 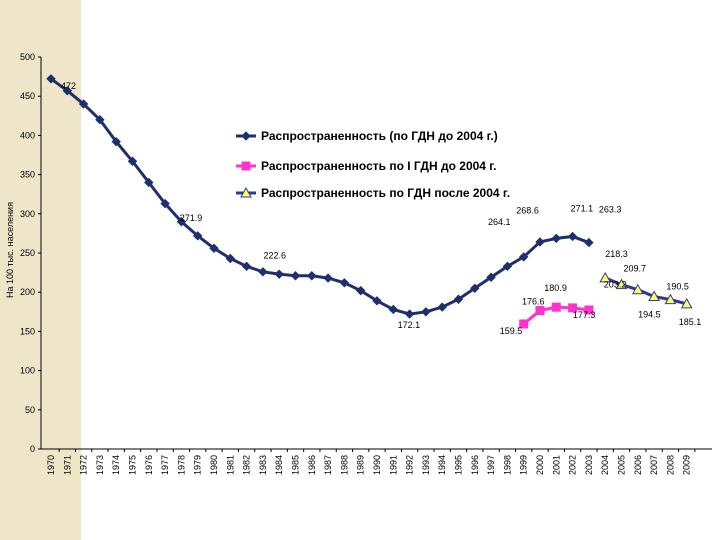 I want to click on data-label: 271.9, so click(x=191, y=218).